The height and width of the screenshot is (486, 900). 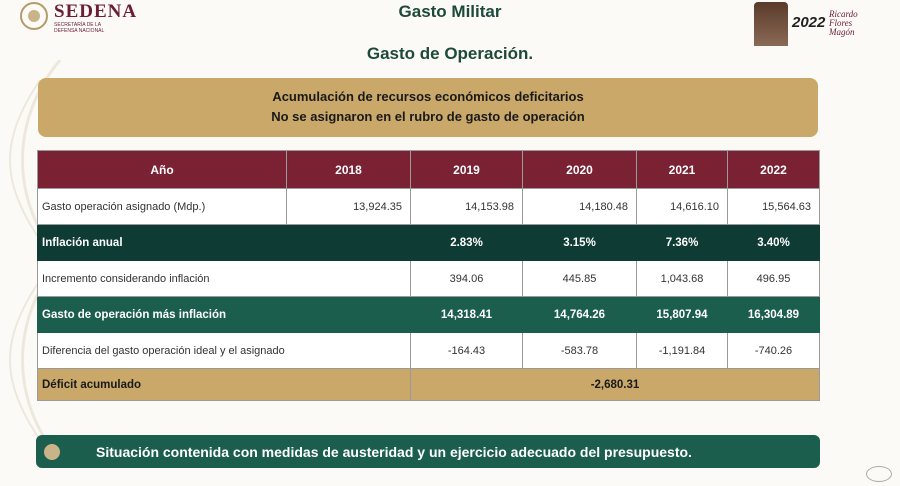 I want to click on table-cell: 14,318.41, so click(x=466, y=314).